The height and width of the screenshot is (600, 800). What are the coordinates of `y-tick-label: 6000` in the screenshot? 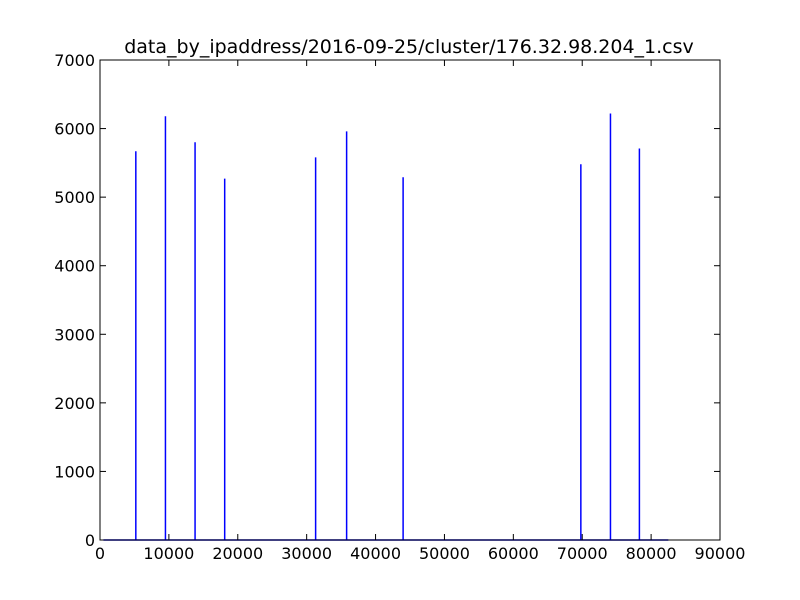 It's located at (74, 129).